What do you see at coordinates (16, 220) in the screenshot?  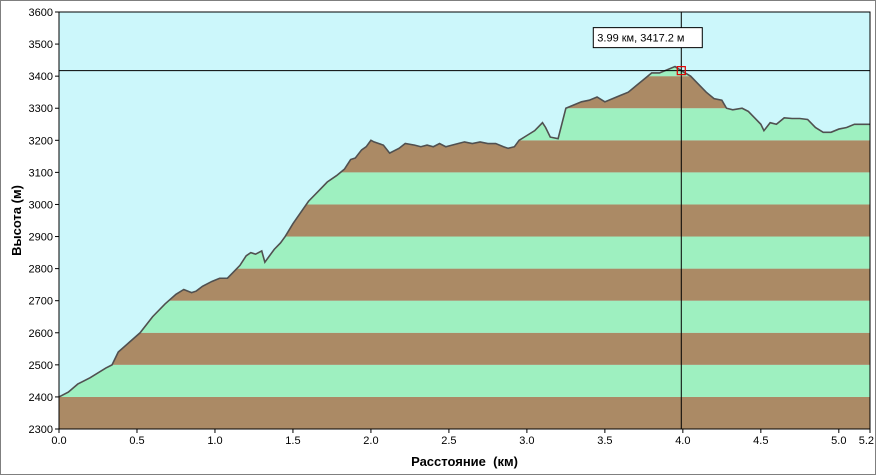 I see `y-axis-title: Высота (м)` at bounding box center [16, 220].